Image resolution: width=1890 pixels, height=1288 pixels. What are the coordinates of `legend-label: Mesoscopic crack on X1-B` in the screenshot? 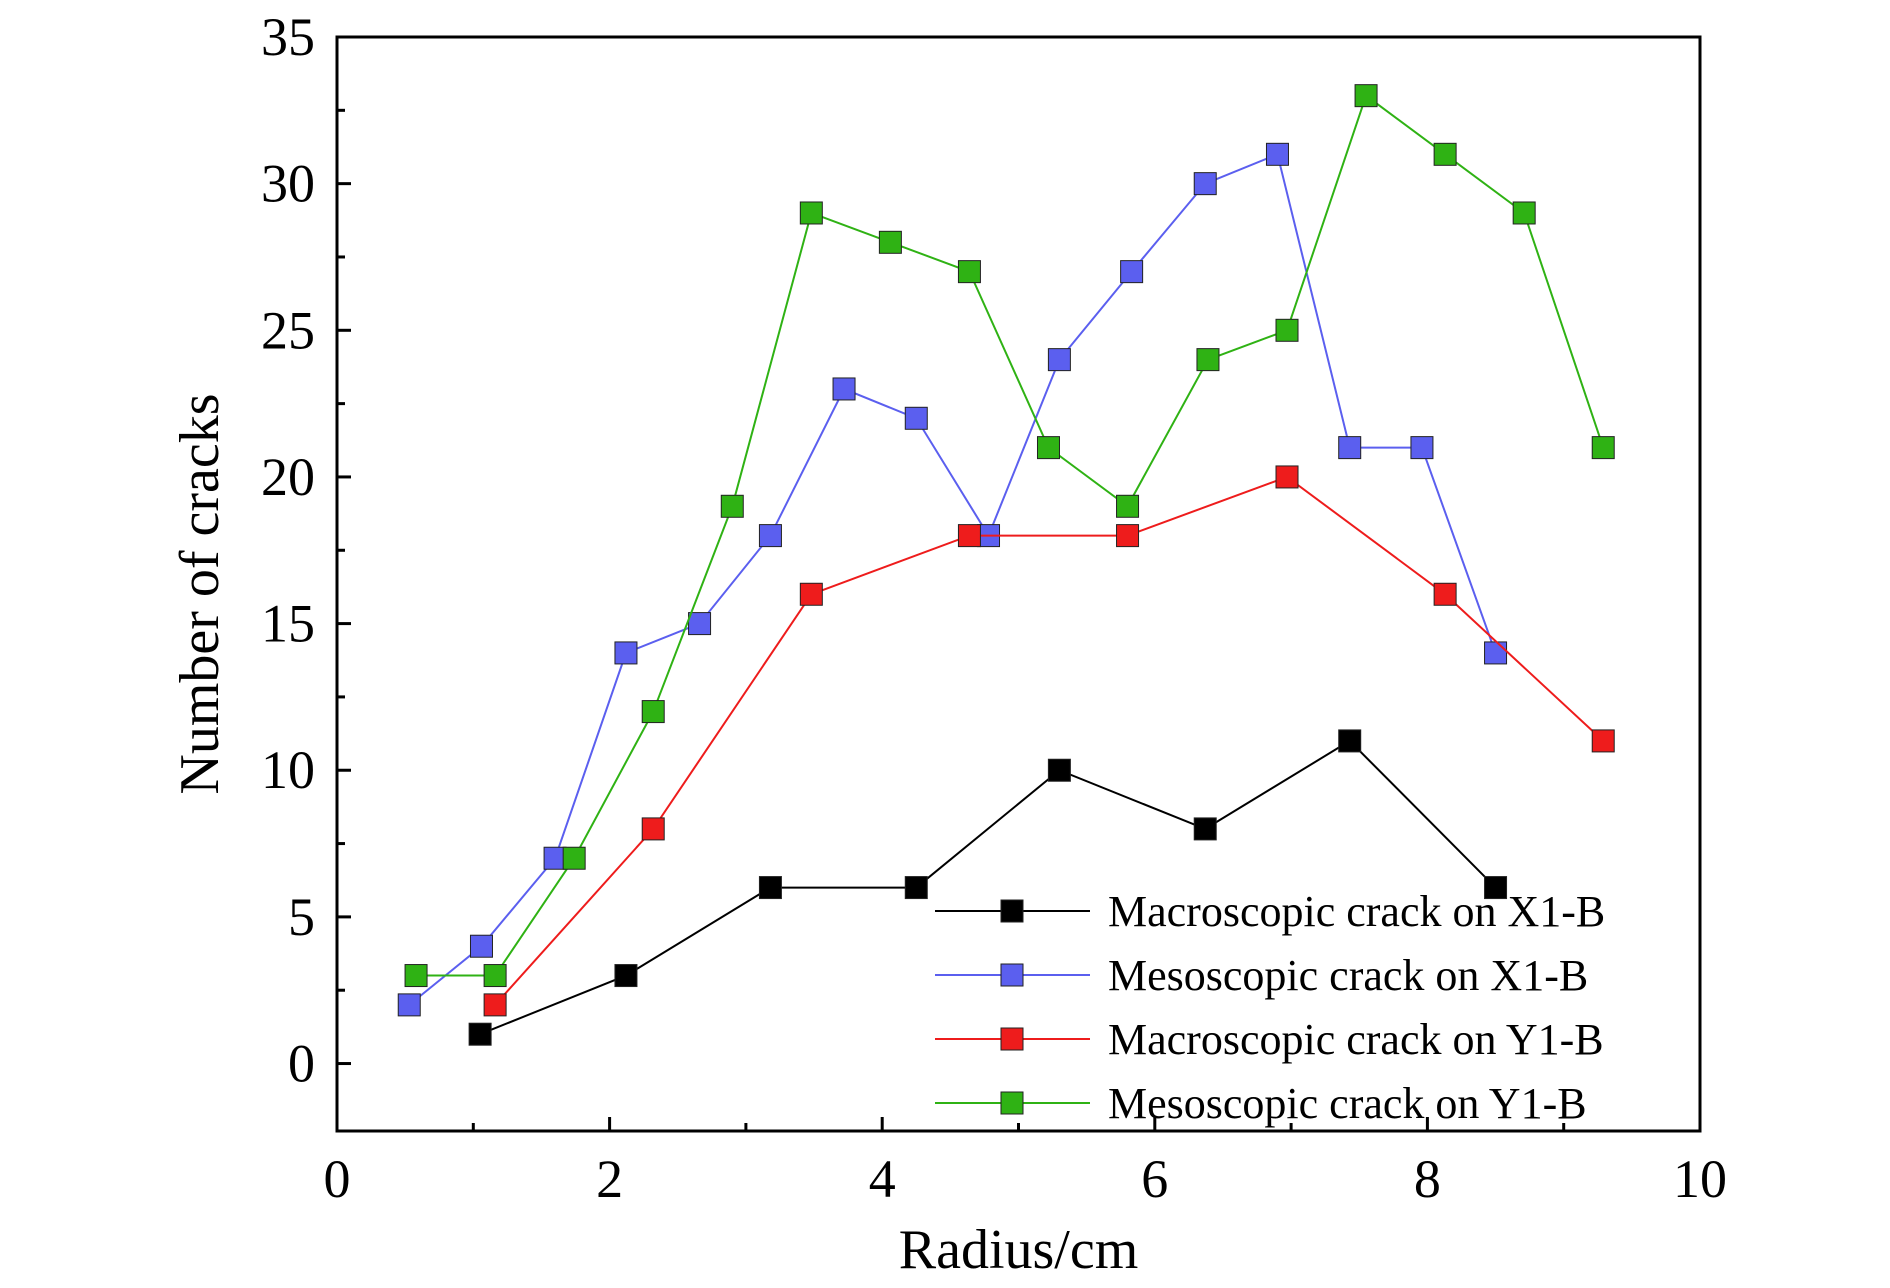 It's located at (1348, 975).